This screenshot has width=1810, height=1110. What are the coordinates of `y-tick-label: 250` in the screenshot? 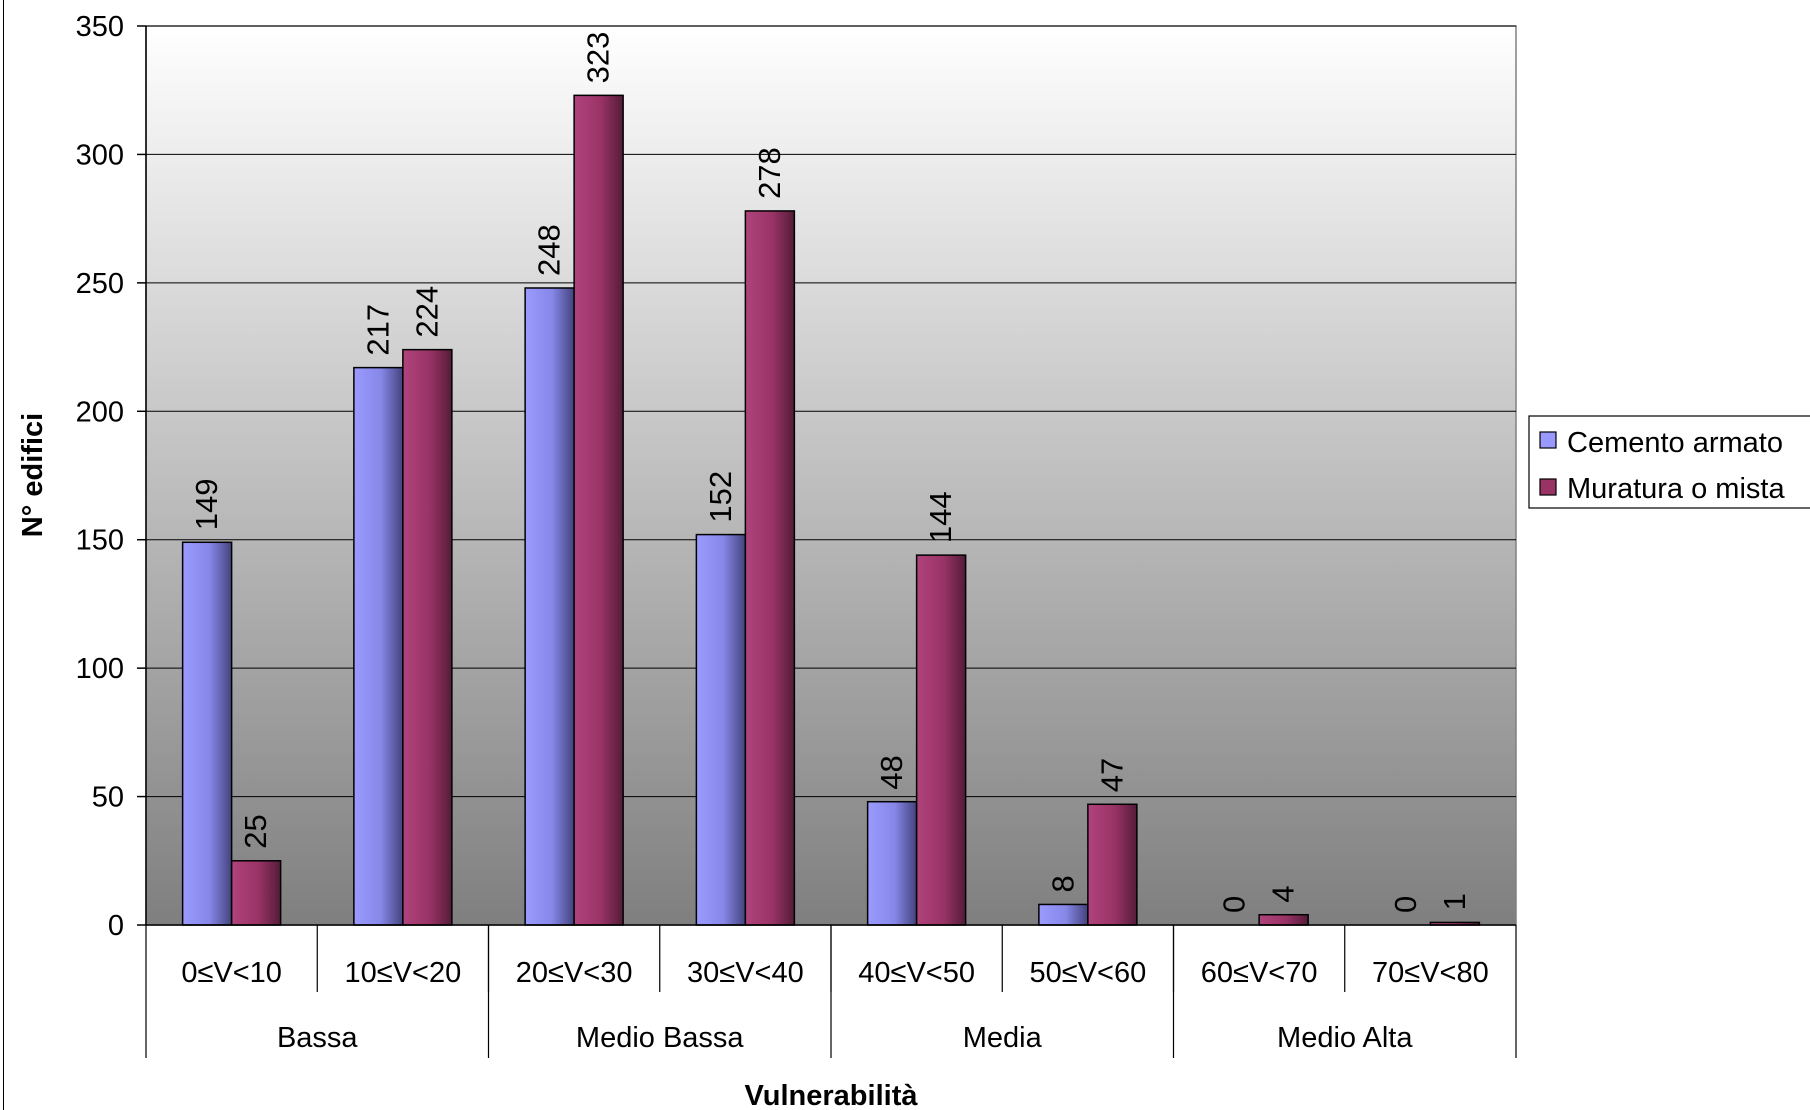 It's located at (100, 284).